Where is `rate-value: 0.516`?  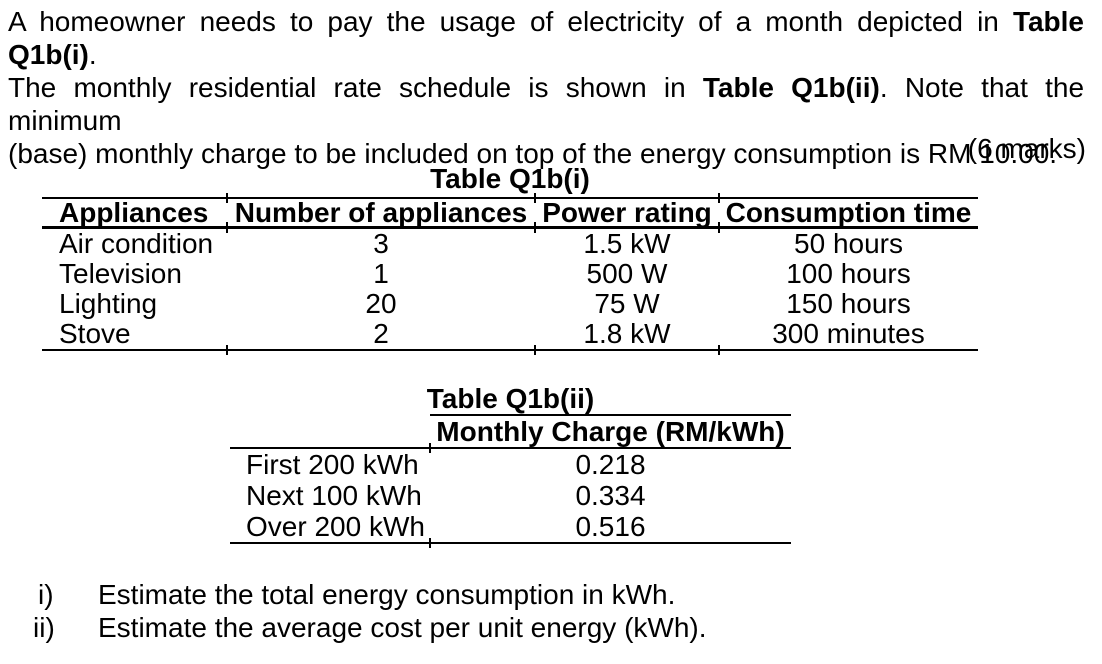 rate-value: 0.516 is located at coordinates (610, 526).